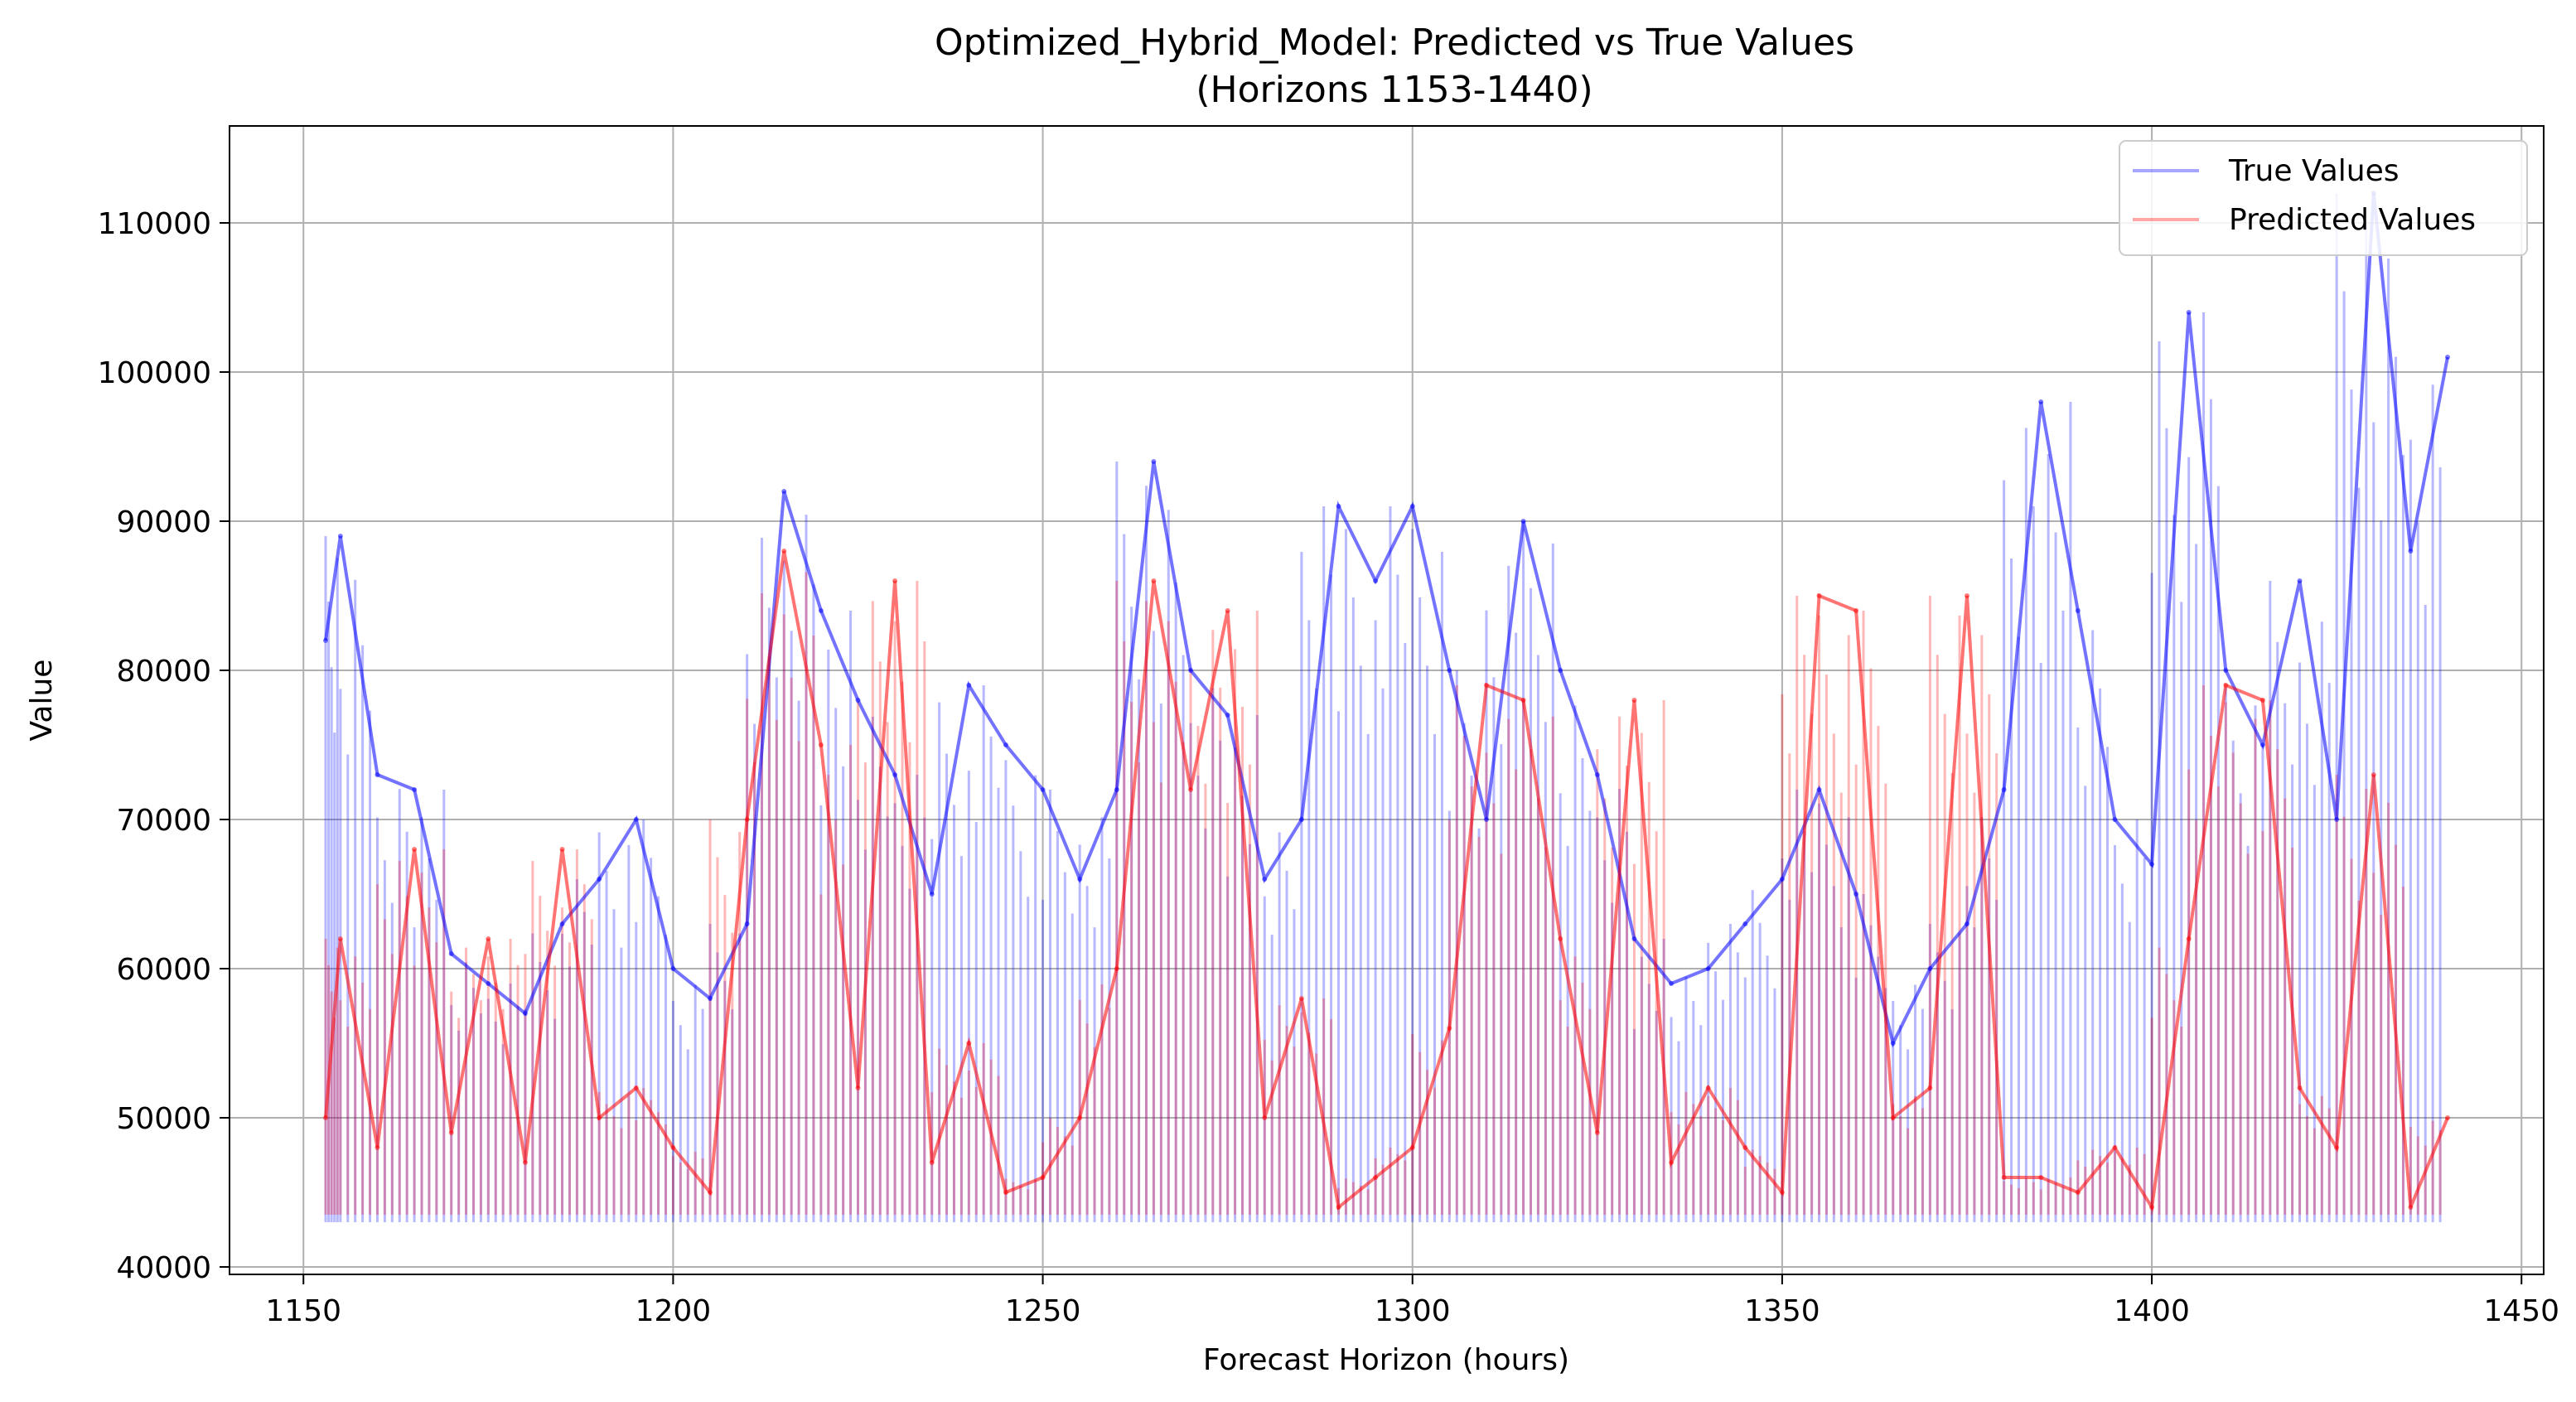 The width and height of the screenshot is (2576, 1402). Describe the element at coordinates (42, 701) in the screenshot. I see `y-axis-label: Value` at that location.